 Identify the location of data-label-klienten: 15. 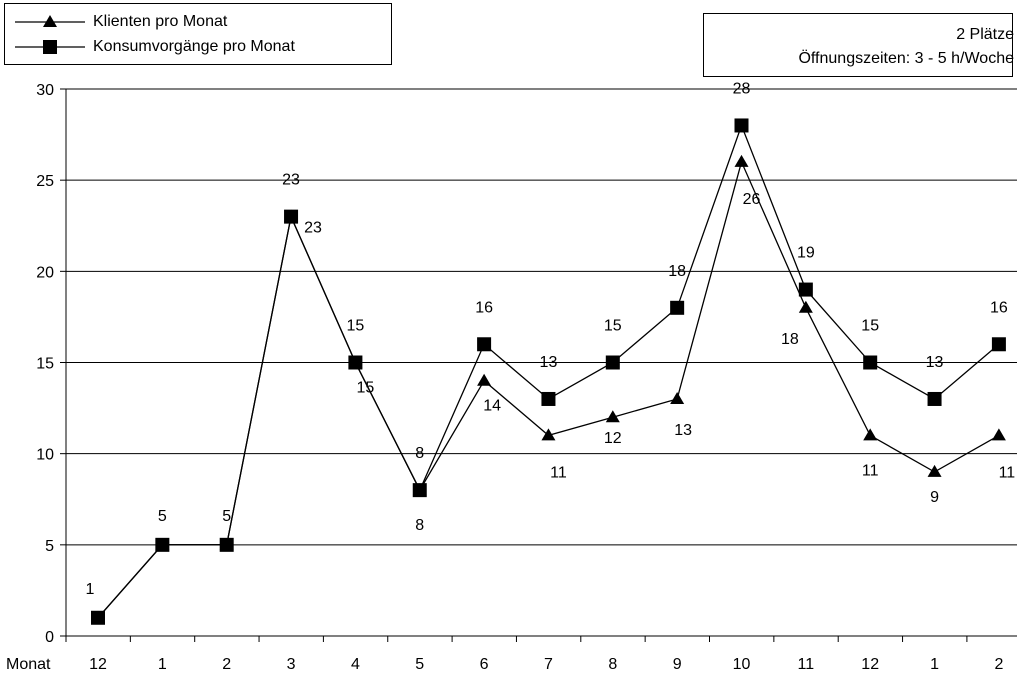
(366, 388).